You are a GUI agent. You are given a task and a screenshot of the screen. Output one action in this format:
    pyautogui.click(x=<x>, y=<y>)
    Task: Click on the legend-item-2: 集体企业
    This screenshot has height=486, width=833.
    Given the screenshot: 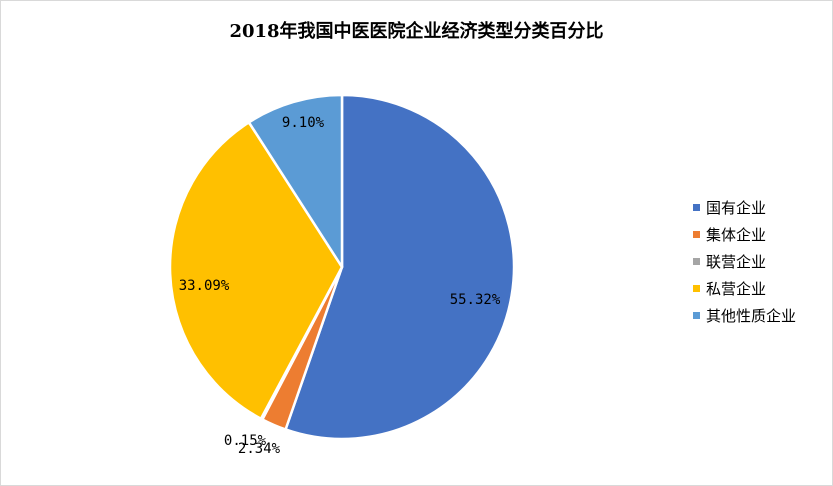 What is the action you would take?
    pyautogui.click(x=744, y=234)
    